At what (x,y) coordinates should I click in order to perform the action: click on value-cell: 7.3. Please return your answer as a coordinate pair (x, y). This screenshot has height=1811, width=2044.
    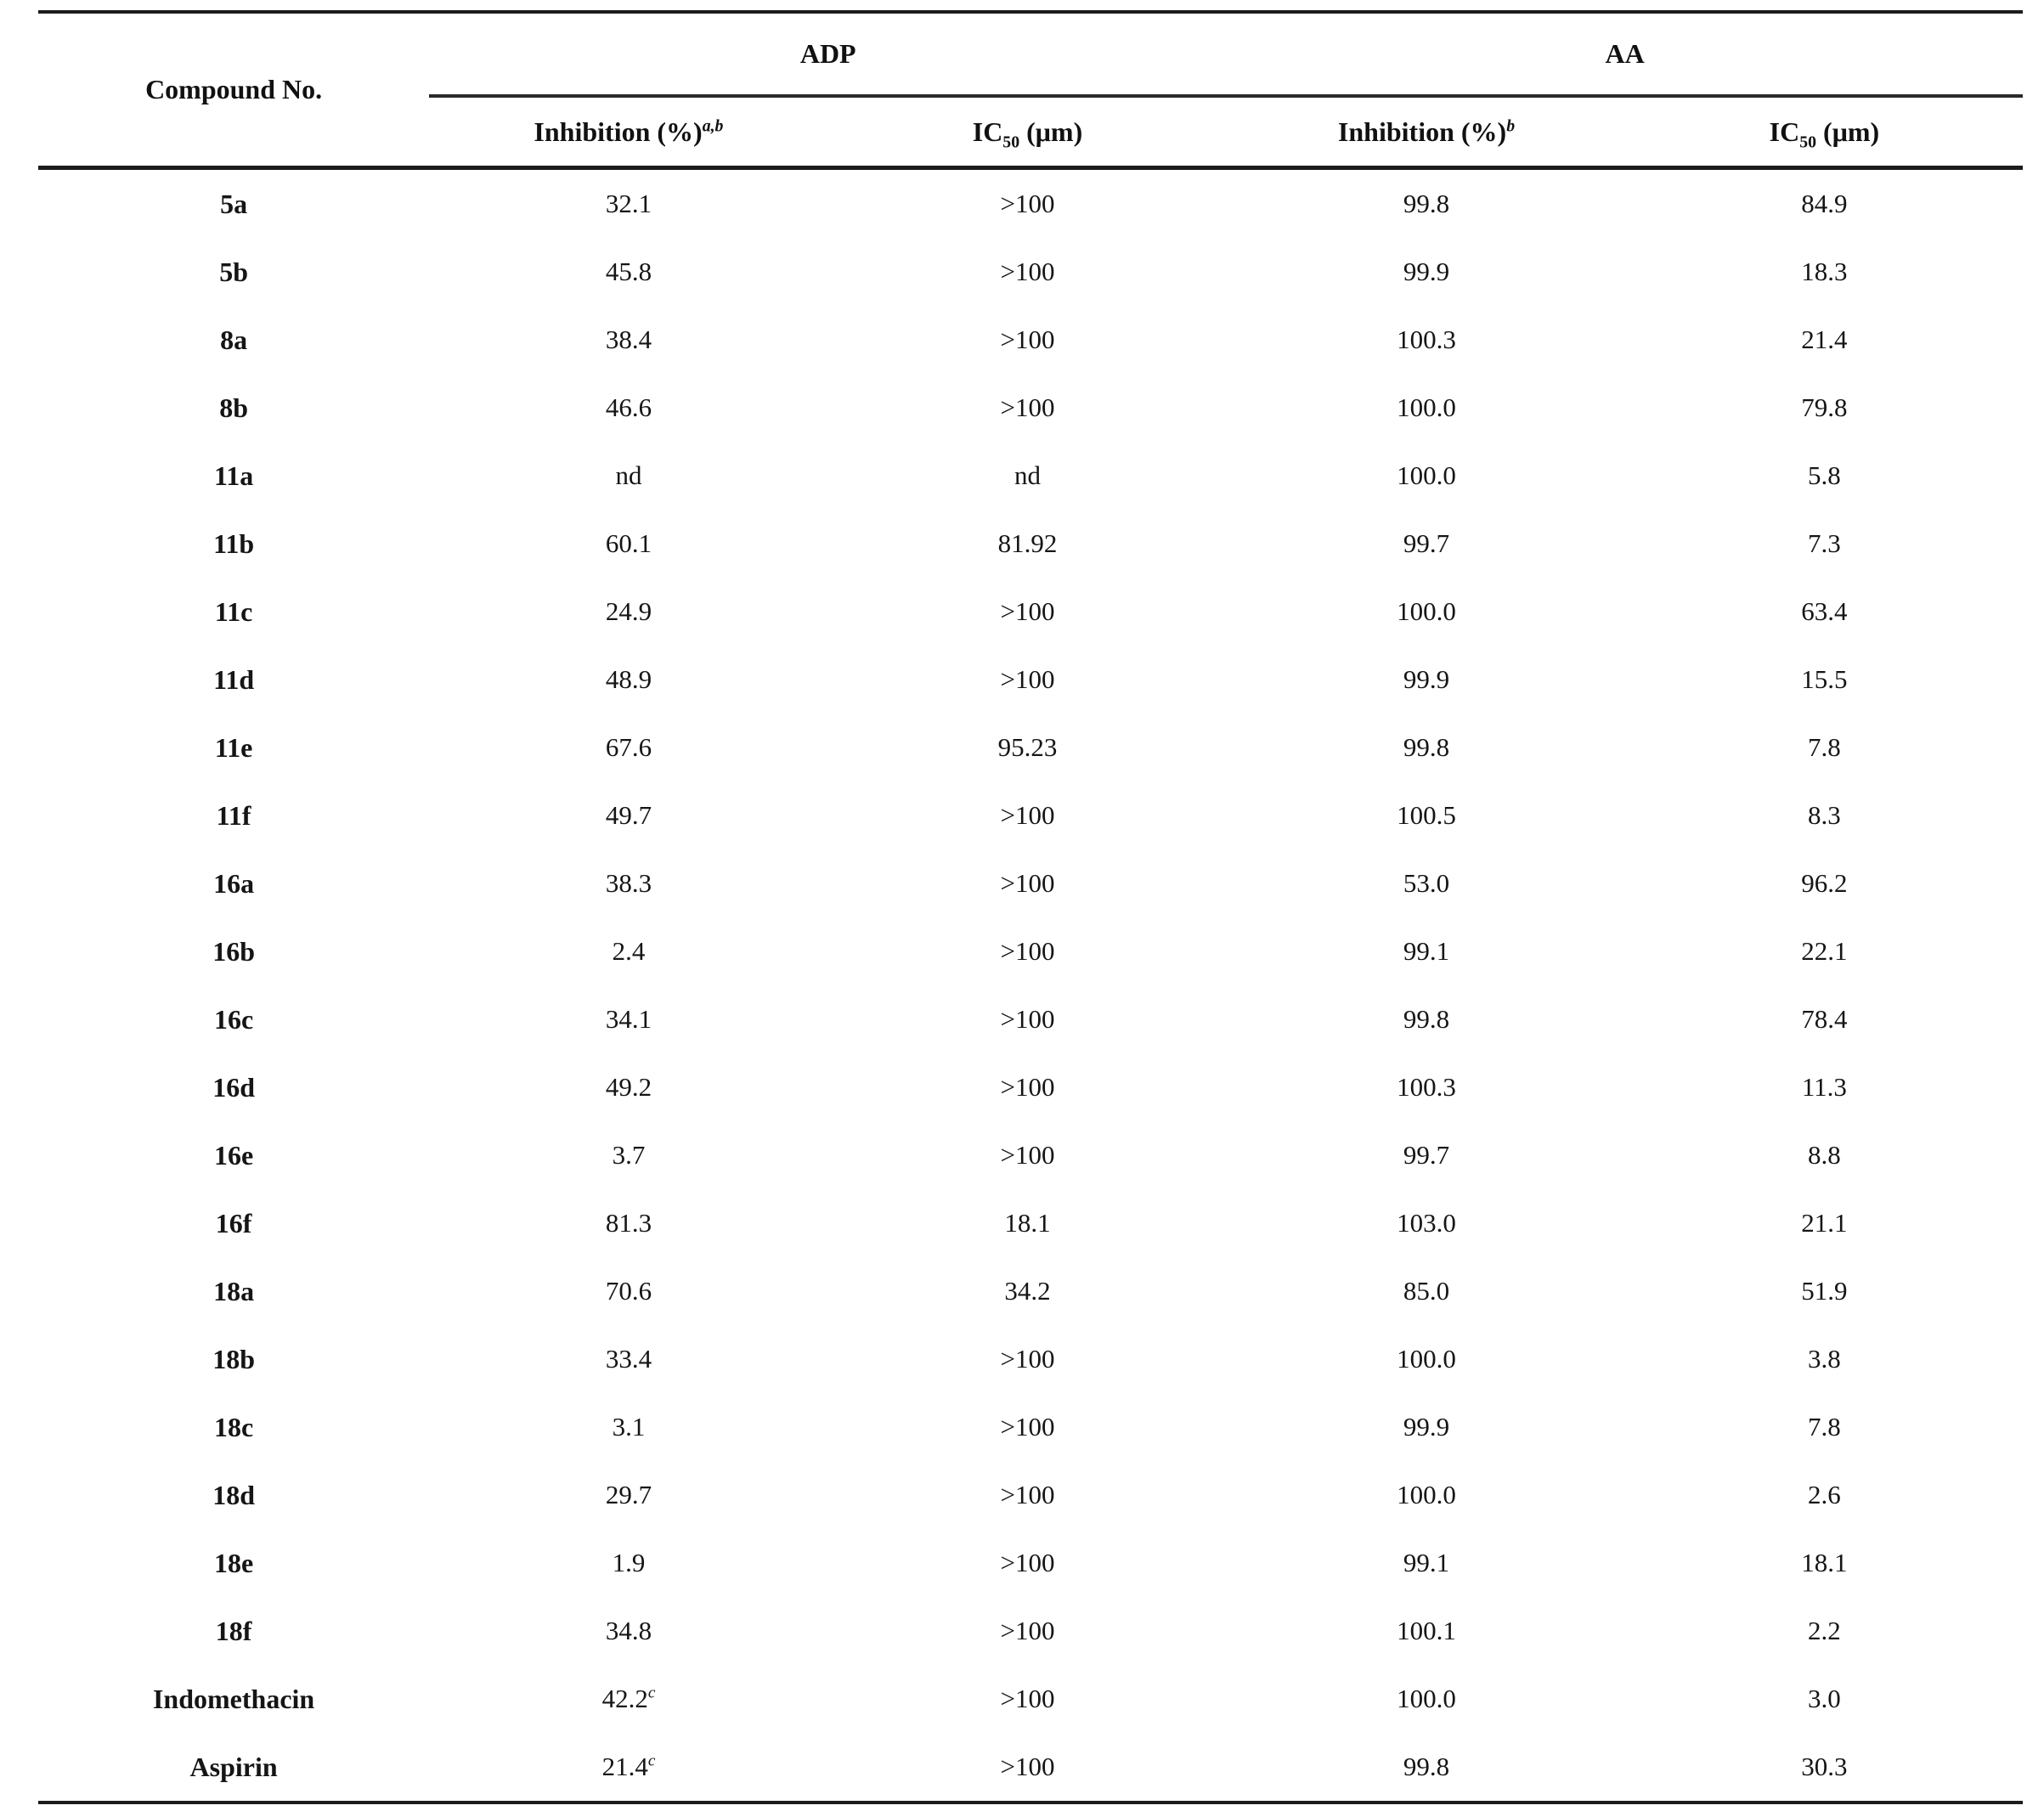
    Looking at the image, I should click on (1824, 543).